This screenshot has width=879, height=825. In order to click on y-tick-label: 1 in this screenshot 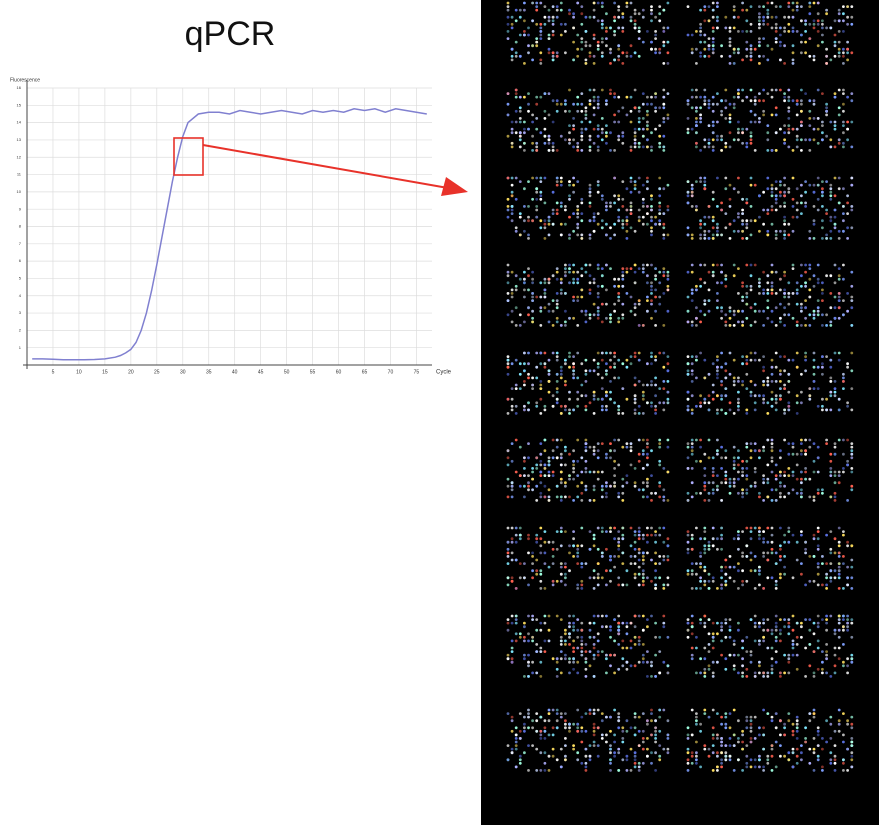, I will do `click(20, 347)`.